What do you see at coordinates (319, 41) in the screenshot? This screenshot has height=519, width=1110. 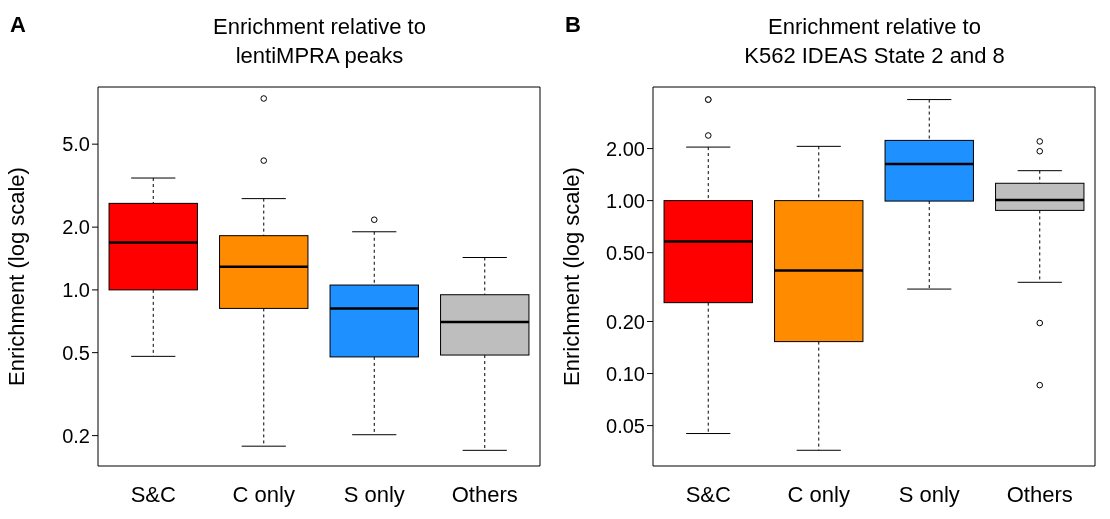 I see `chart-title: Enrichment relative to lentiMPRA peaks` at bounding box center [319, 41].